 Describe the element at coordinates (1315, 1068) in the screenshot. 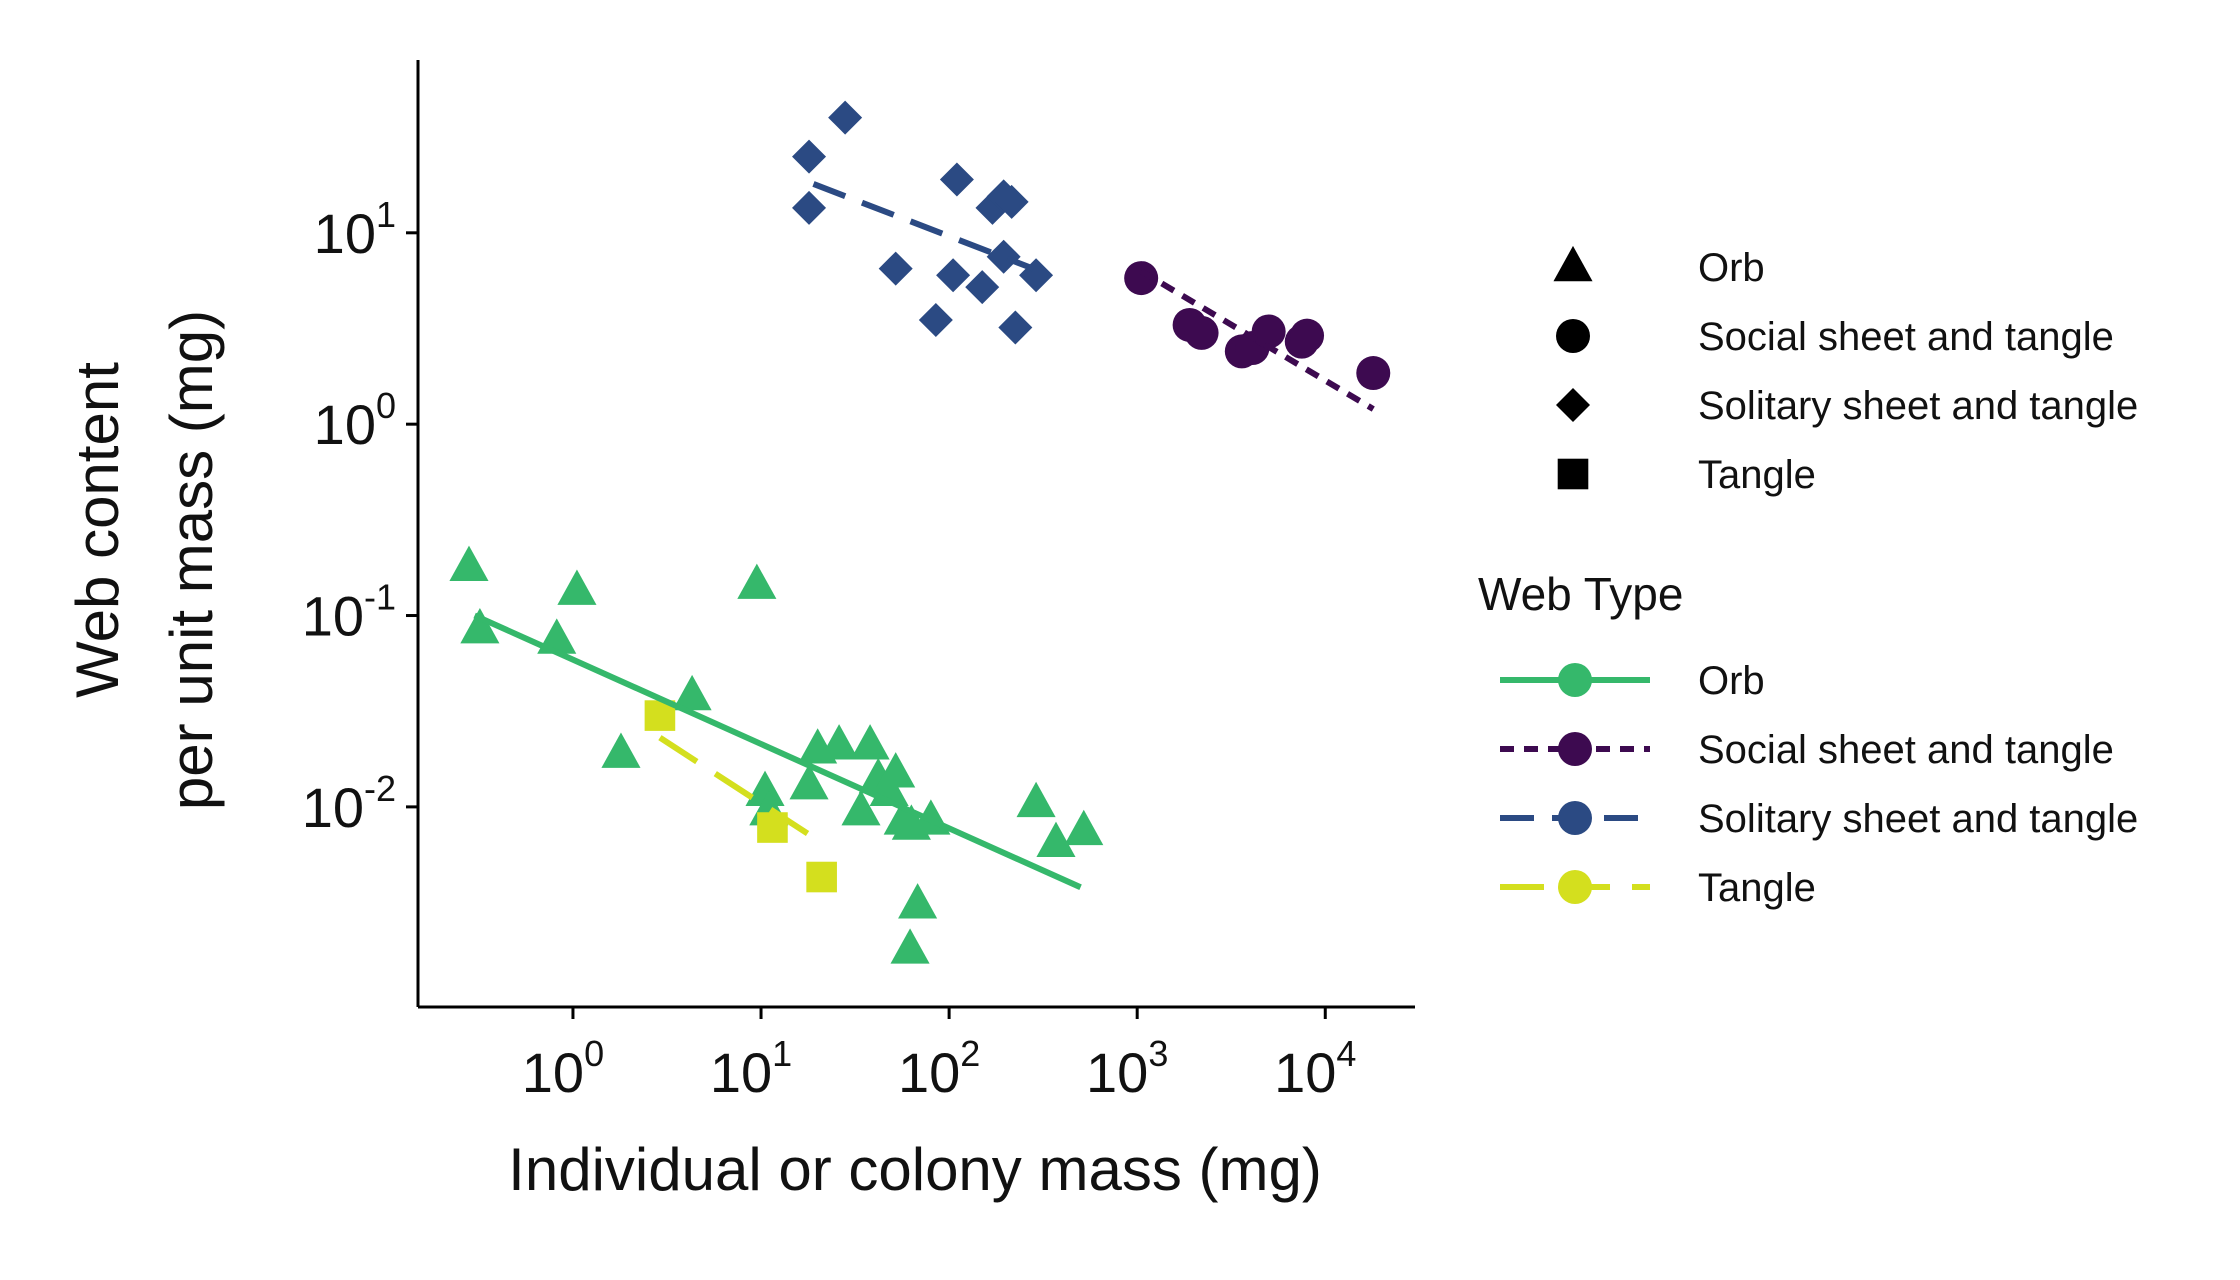

I see `x-tick-label: 10⁴` at that location.